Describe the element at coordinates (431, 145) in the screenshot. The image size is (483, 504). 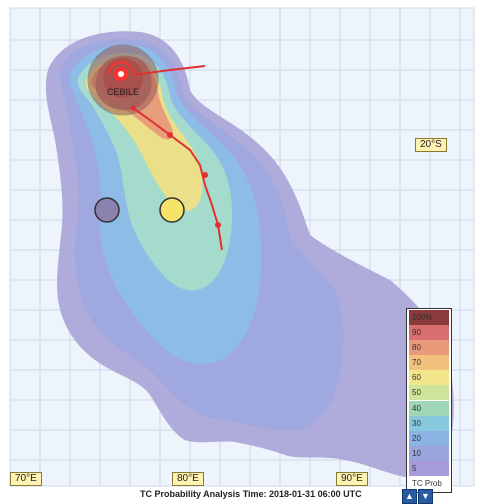
I see `lat-label-20s: 20°S` at that location.